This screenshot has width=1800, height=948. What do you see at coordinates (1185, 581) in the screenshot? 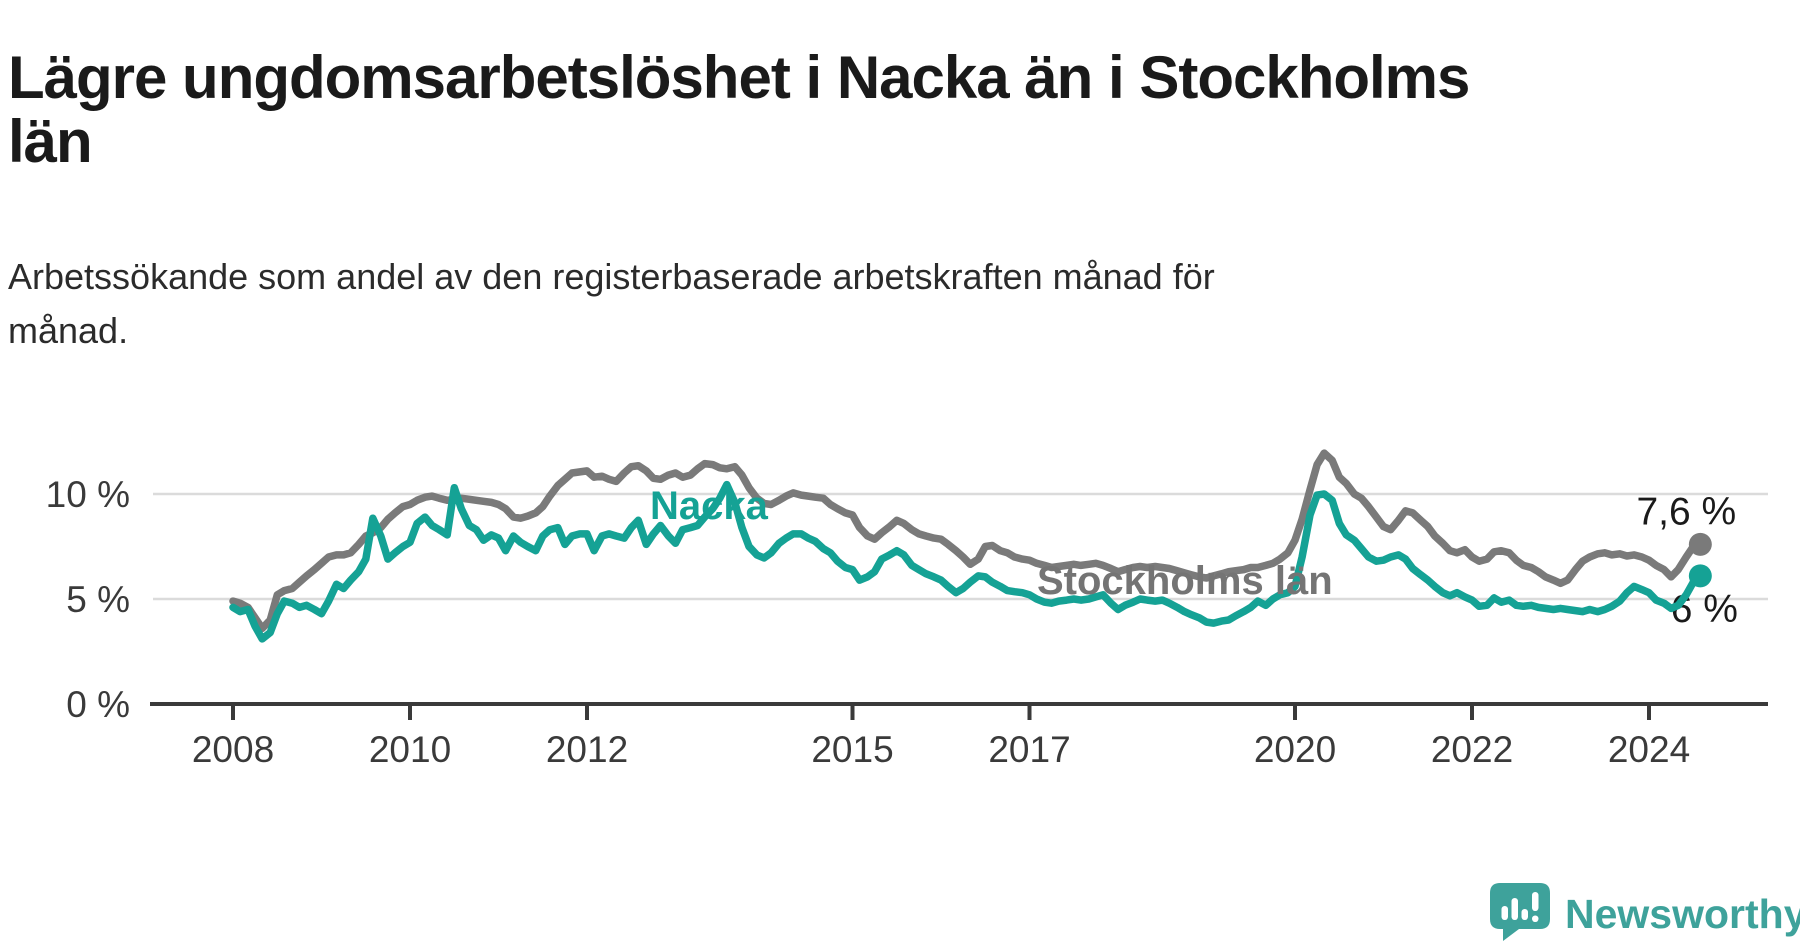
I see `series-label-stockholms-lan: Stockholms län` at bounding box center [1185, 581].